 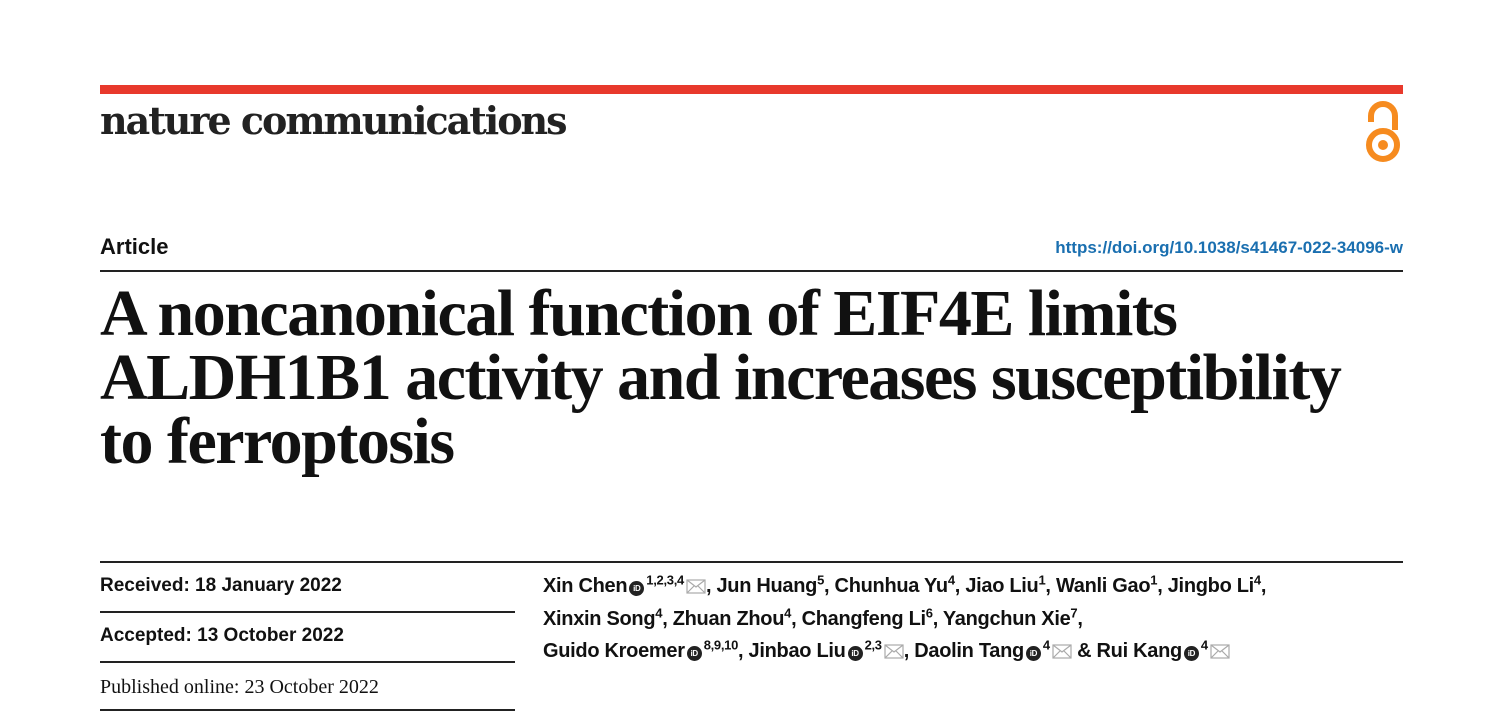 What do you see at coordinates (891, 586) in the screenshot?
I see `author-name: Chunhua Yu` at bounding box center [891, 586].